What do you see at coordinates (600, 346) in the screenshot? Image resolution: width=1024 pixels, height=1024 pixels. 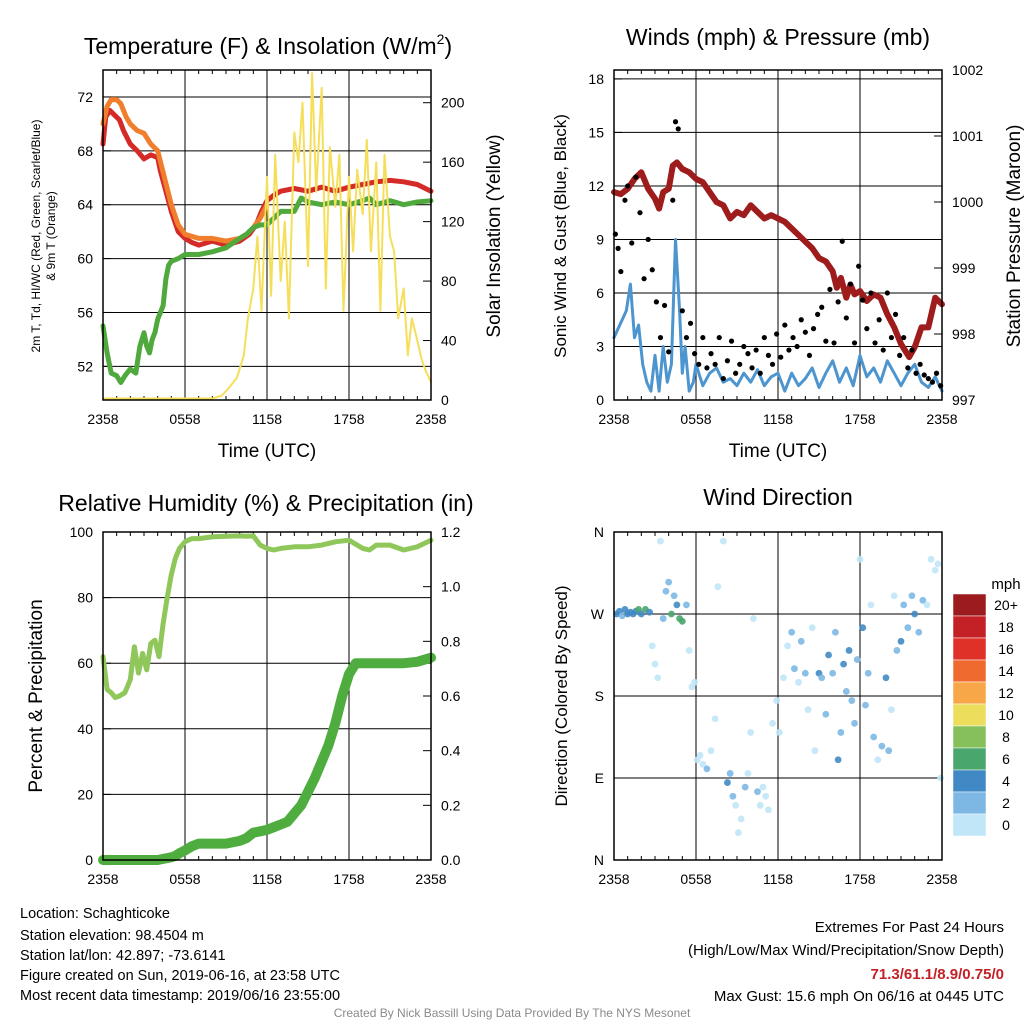 I see `y-tick-label: 3` at bounding box center [600, 346].